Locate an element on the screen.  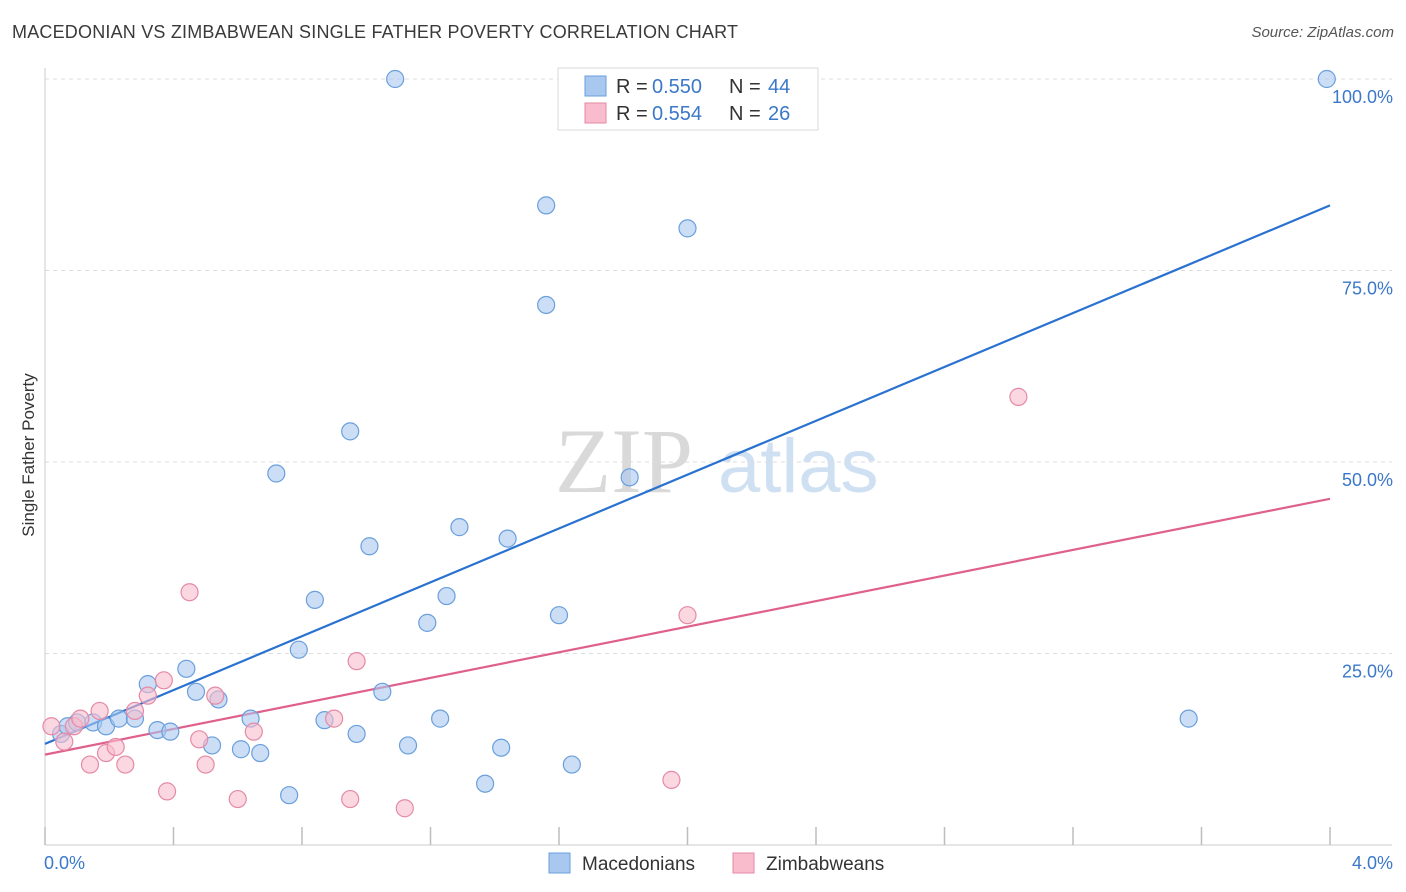
bottom-legend-label: Zimbabweans is located at coordinates (825, 864).